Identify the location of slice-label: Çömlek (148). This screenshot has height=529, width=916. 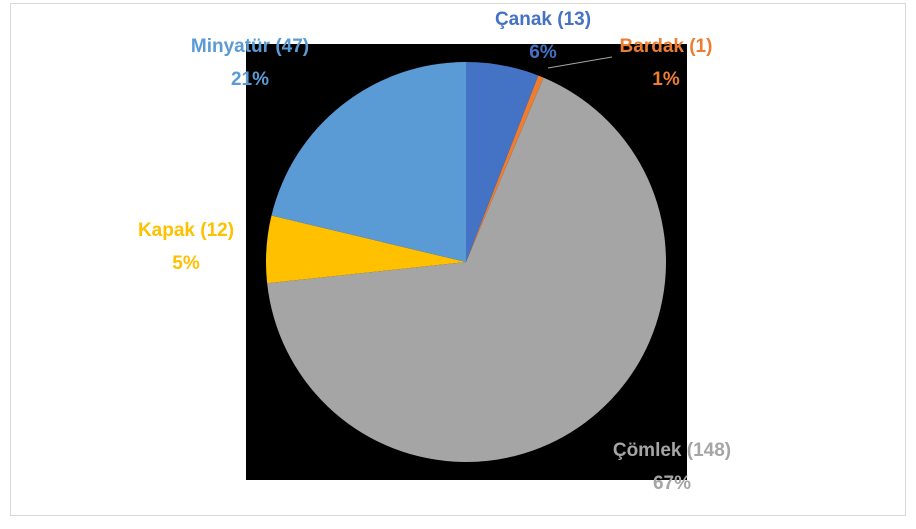
(672, 450).